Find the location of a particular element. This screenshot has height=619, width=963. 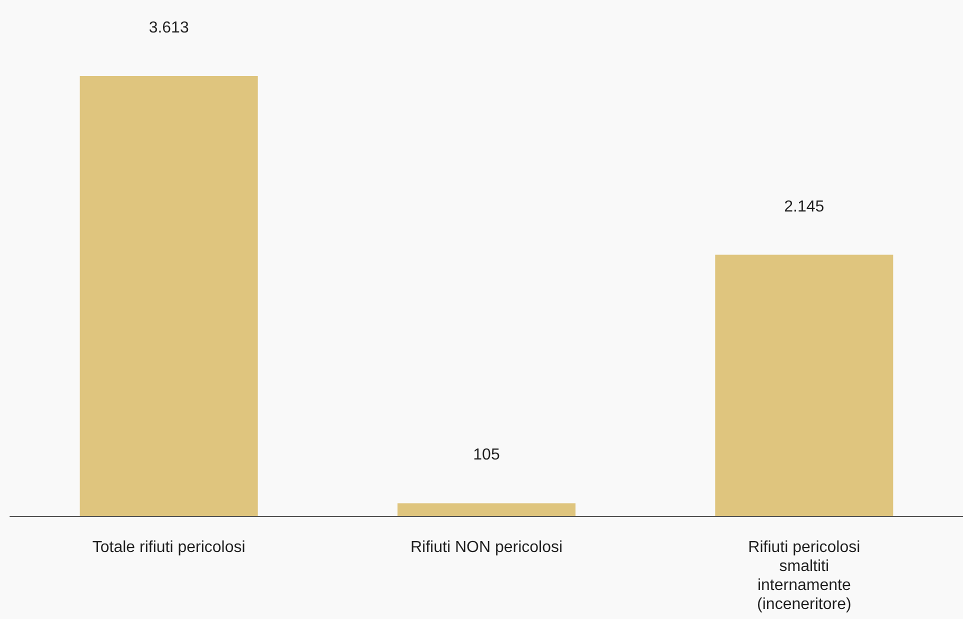

data-label: 105 is located at coordinates (486, 455).